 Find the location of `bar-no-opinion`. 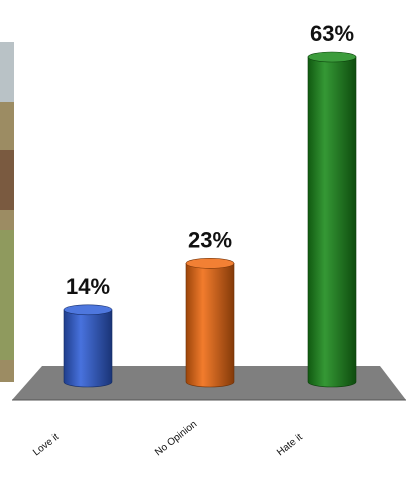

bar-no-opinion is located at coordinates (210, 323).